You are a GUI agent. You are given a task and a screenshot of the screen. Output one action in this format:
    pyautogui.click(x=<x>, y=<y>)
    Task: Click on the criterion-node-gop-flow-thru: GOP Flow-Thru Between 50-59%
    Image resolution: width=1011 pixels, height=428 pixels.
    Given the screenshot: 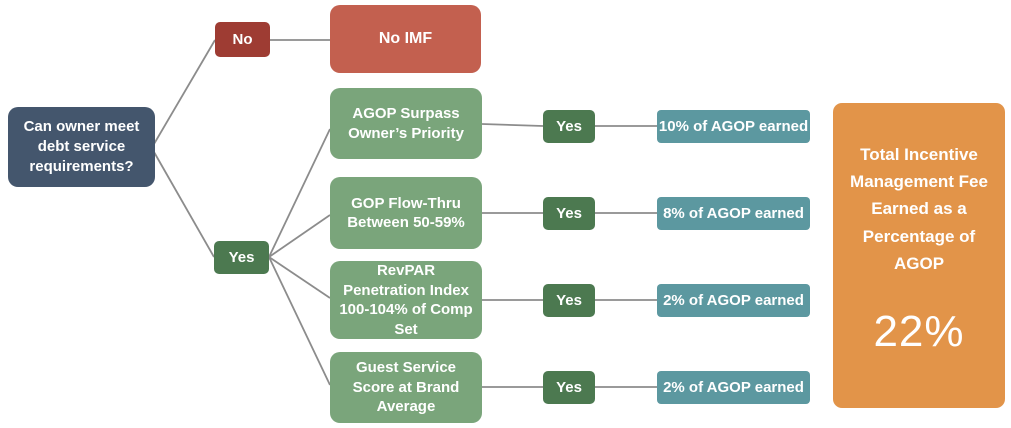 What is the action you would take?
    pyautogui.click(x=406, y=213)
    